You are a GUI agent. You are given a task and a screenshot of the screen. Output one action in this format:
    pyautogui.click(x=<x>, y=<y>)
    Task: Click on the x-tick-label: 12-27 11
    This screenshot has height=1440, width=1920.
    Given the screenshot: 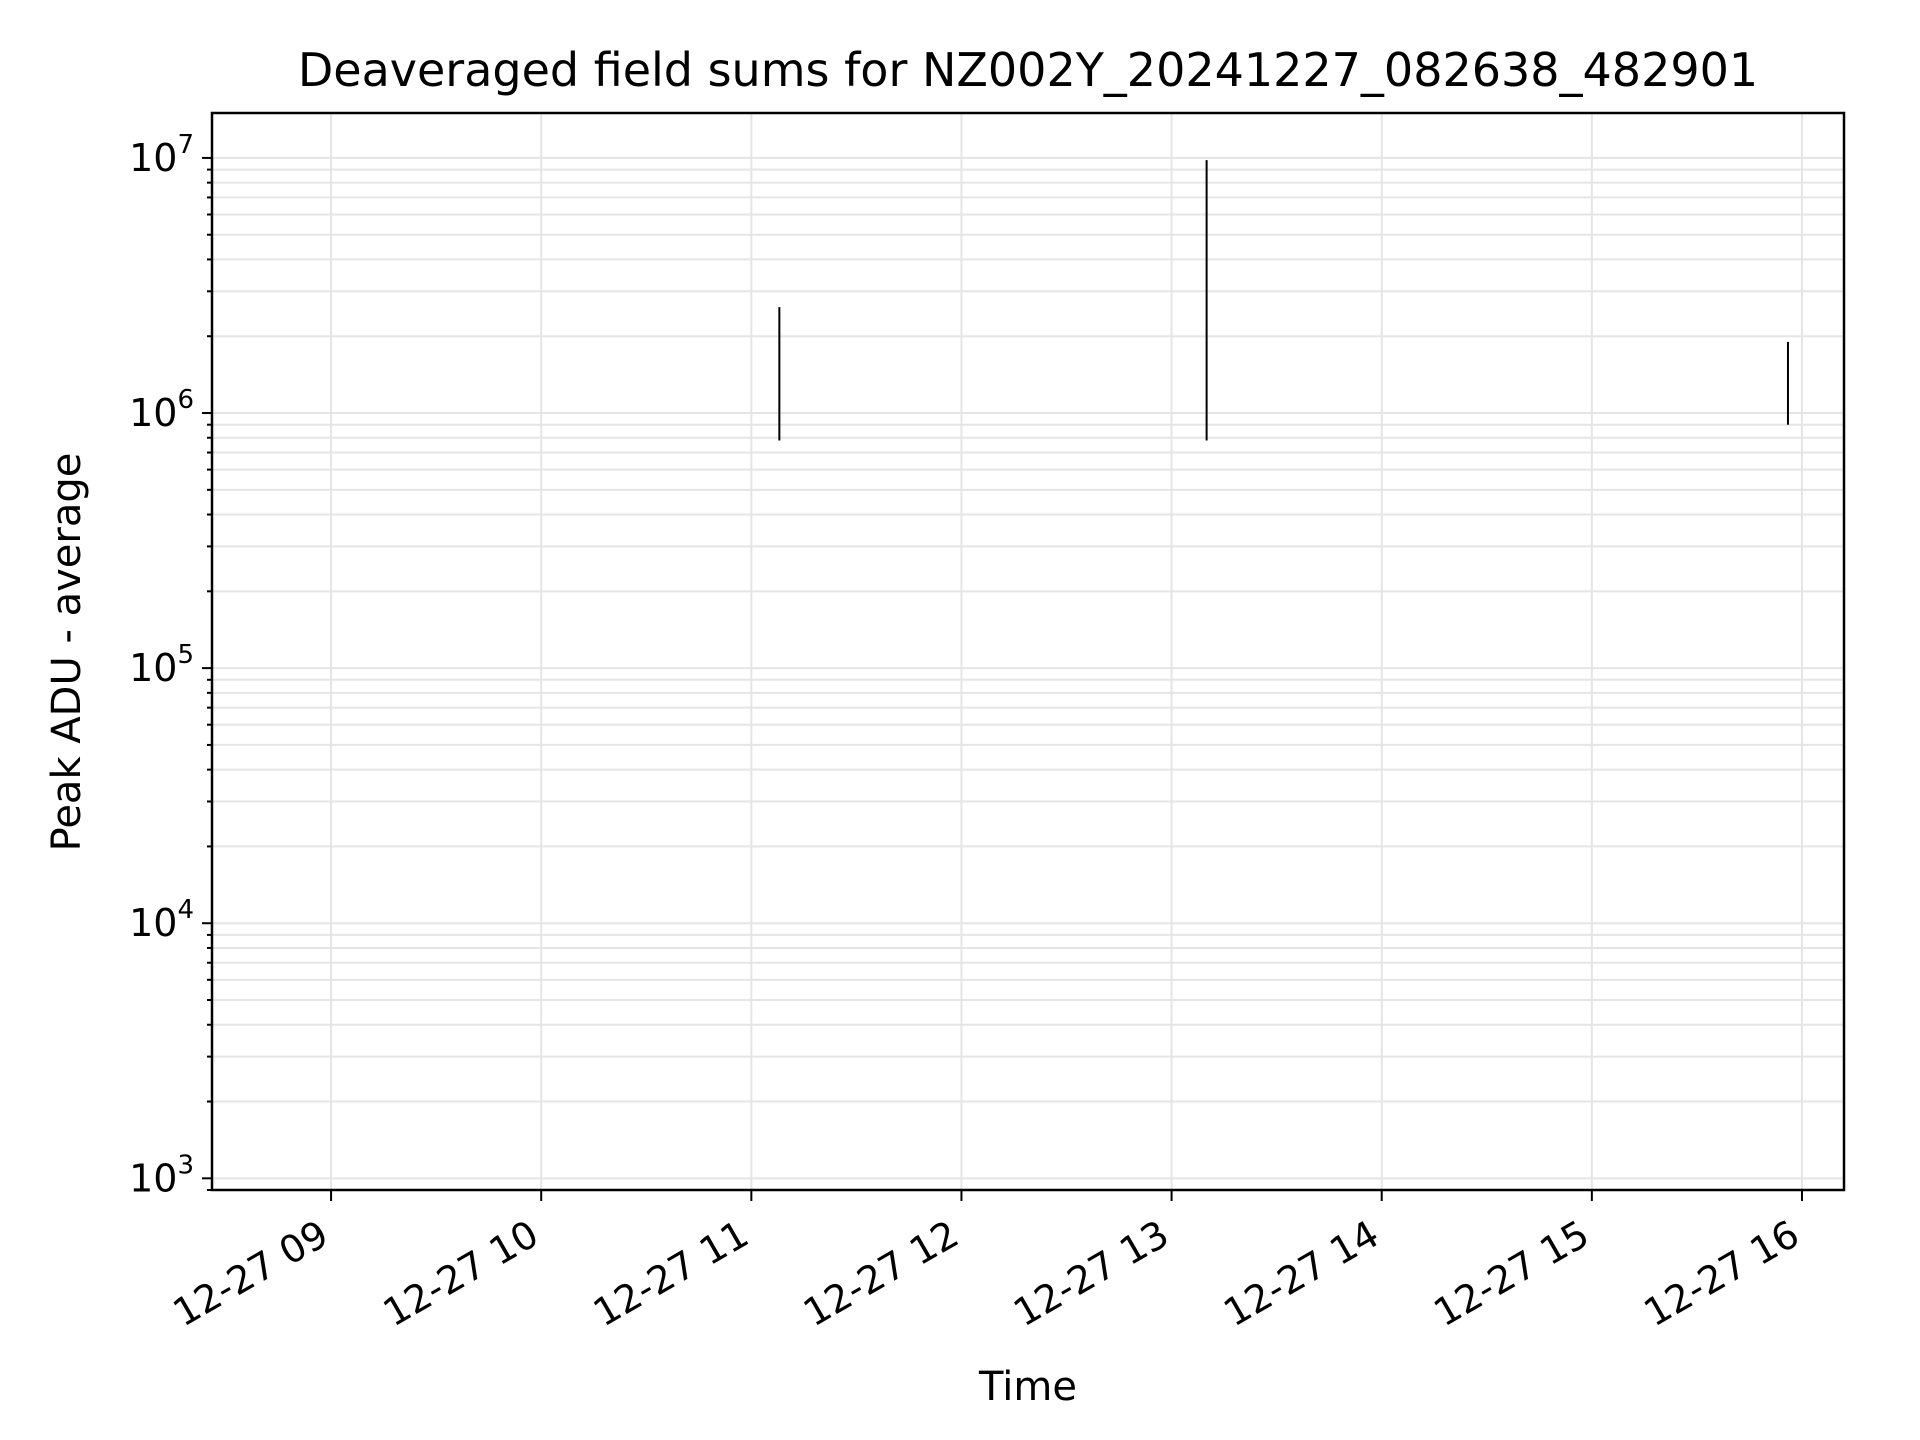 What is the action you would take?
    pyautogui.click(x=671, y=1274)
    